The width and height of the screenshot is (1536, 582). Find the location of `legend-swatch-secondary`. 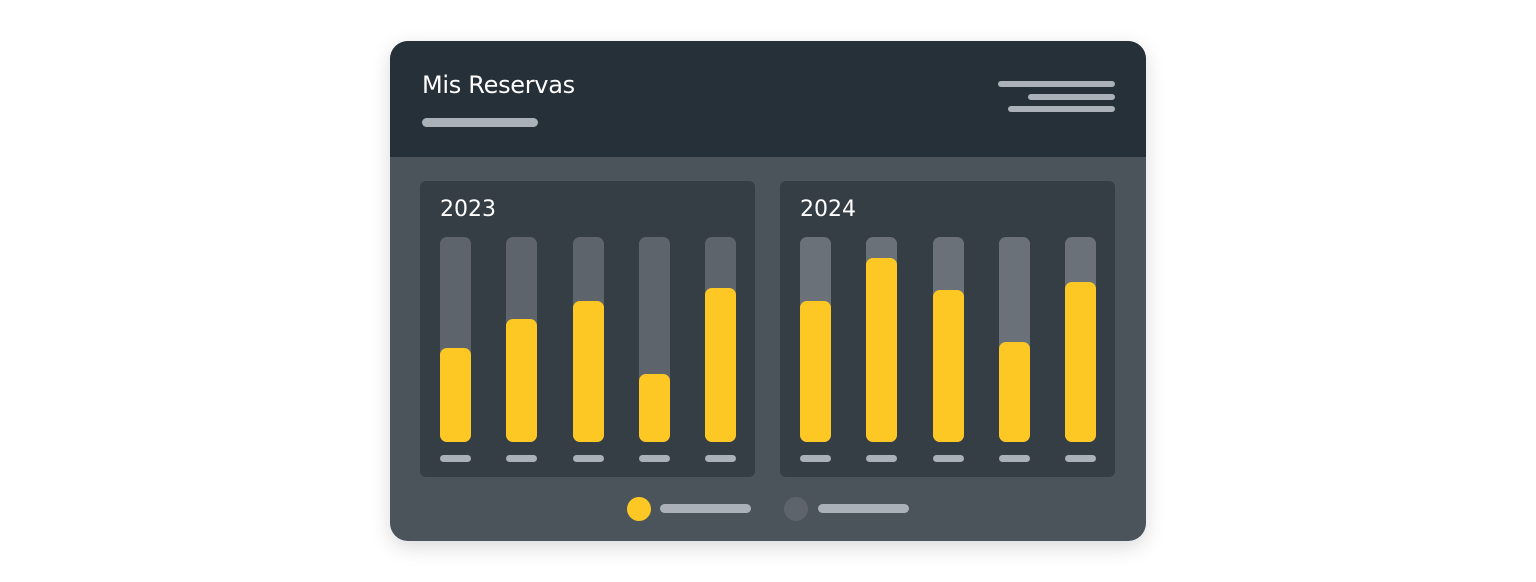

legend-swatch-secondary is located at coordinates (796, 509).